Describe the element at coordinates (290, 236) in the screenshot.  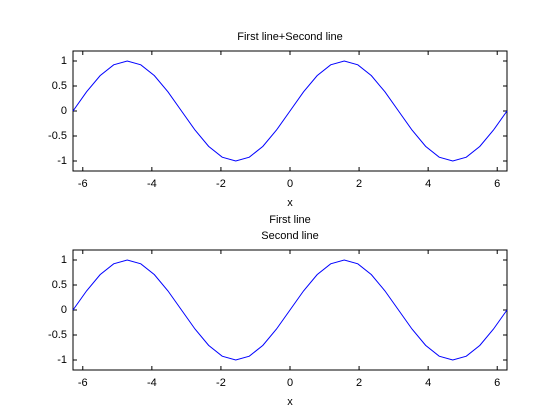
I see `chart-title: Second line` at that location.